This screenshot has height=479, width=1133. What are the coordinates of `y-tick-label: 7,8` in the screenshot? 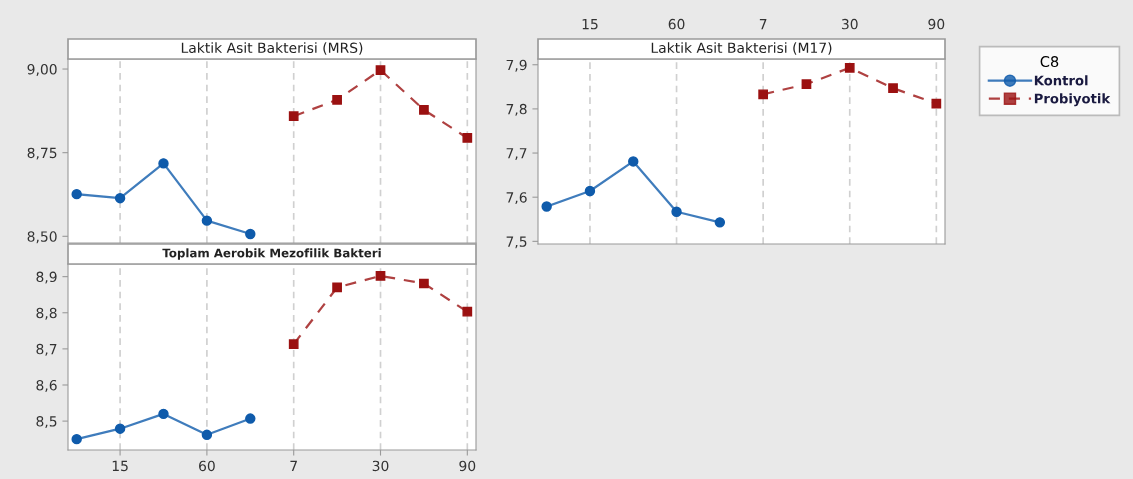 It's located at (516, 109).